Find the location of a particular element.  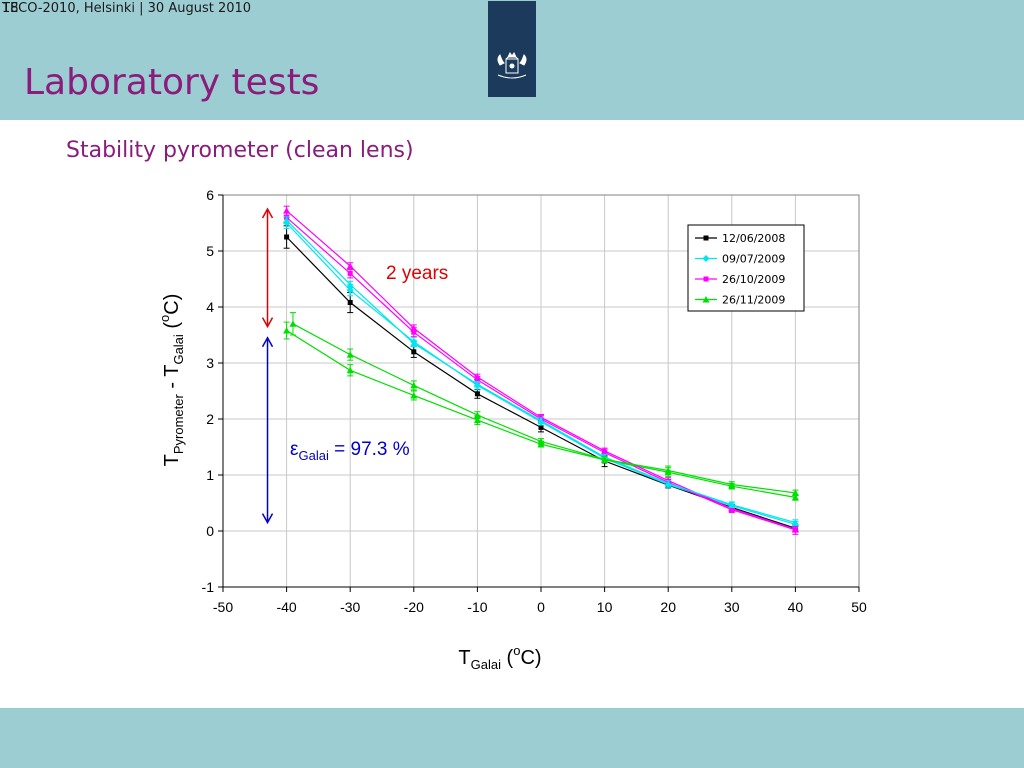

slide-number: 18 is located at coordinates (10, 8).